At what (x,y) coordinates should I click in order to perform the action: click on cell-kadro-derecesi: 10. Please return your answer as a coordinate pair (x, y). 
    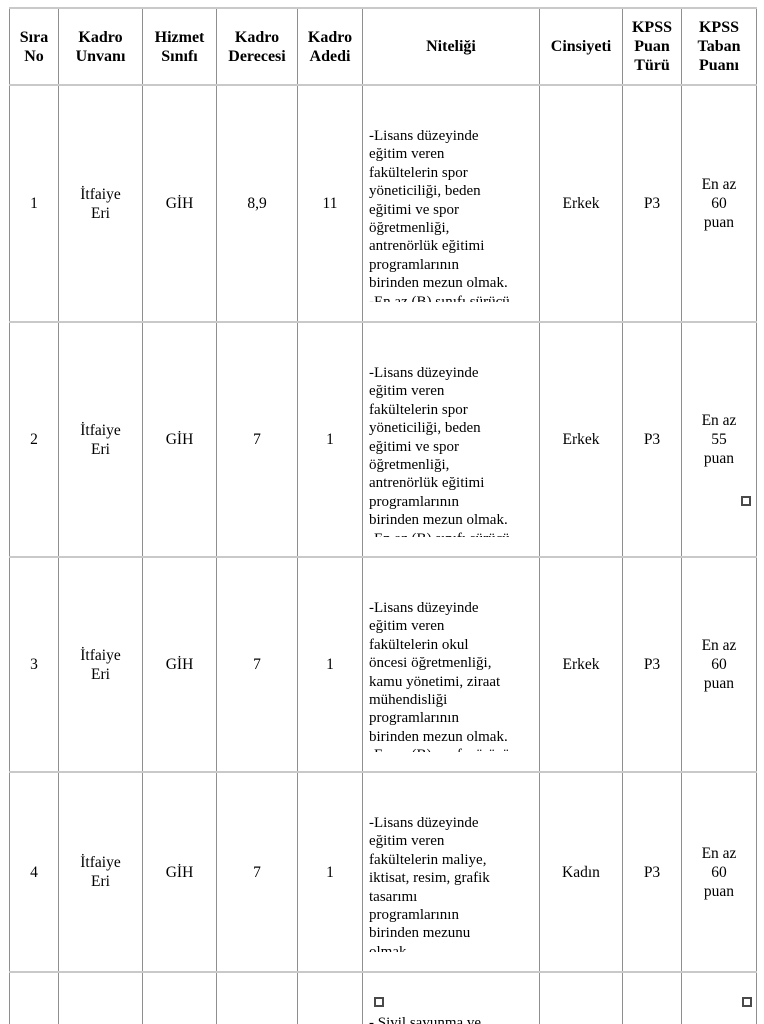
    Looking at the image, I should click on (257, 997).